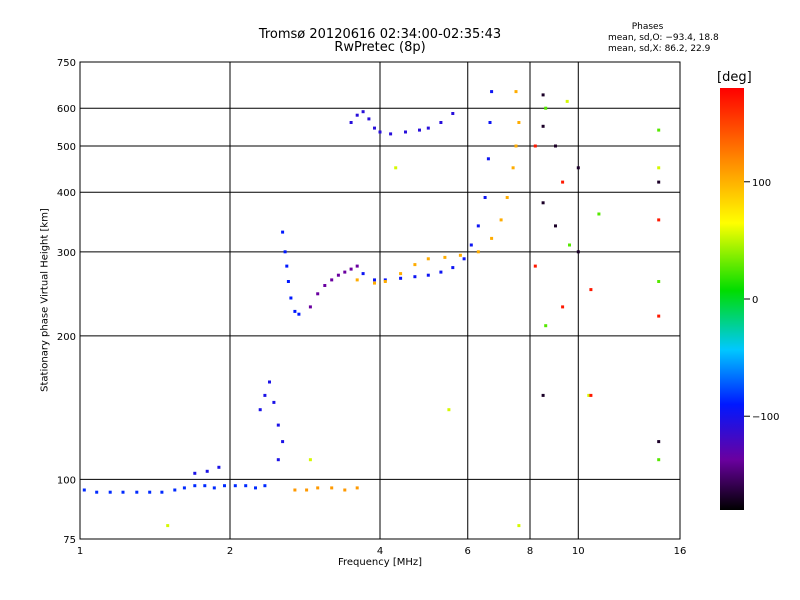 This screenshot has width=800, height=600. Describe the element at coordinates (732, 299) in the screenshot. I see `colorbar` at that location.